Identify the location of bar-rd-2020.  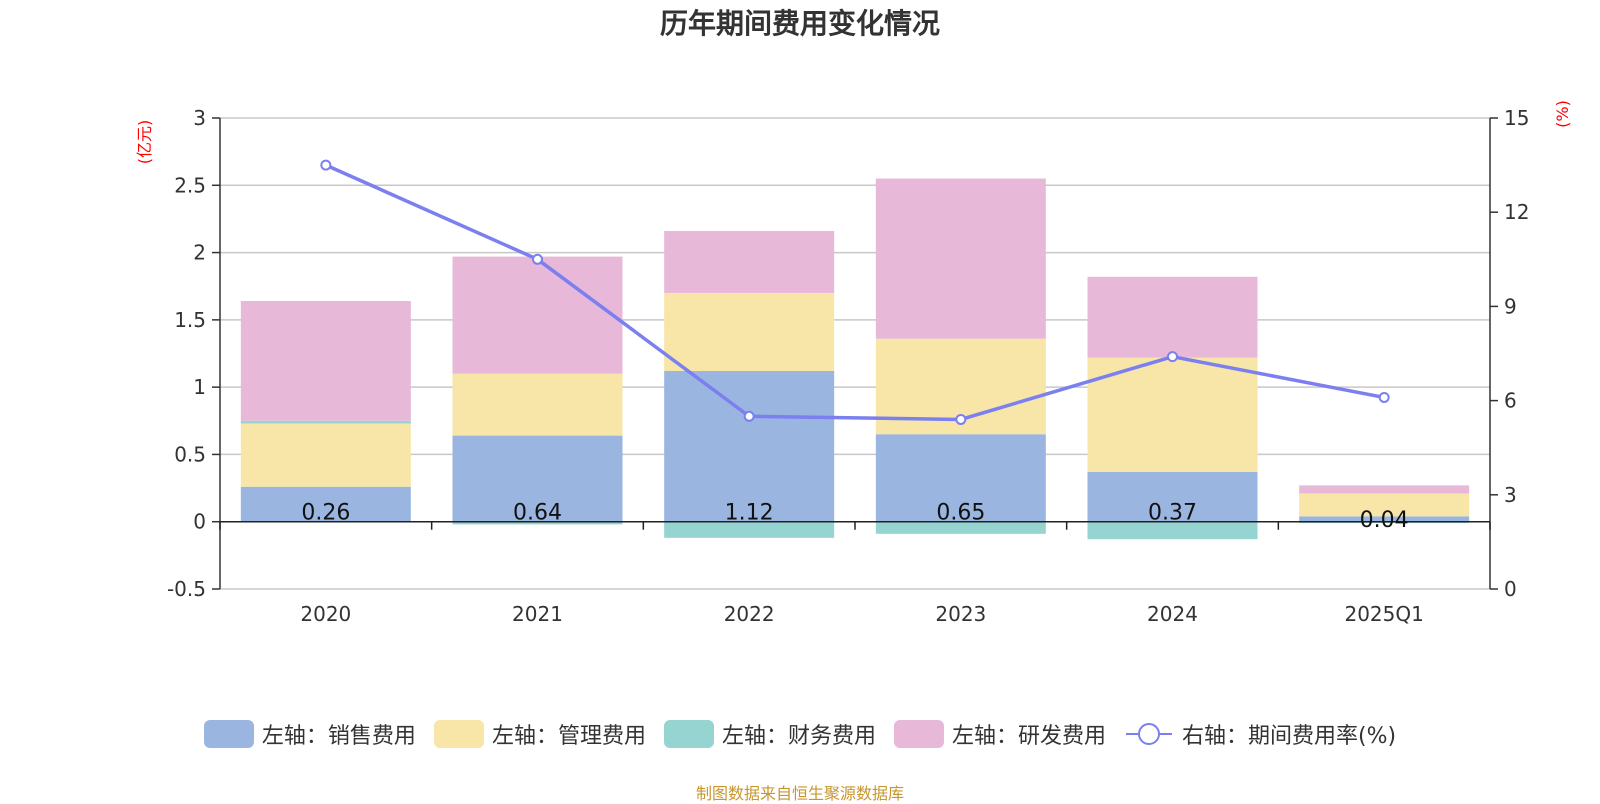
(325, 361).